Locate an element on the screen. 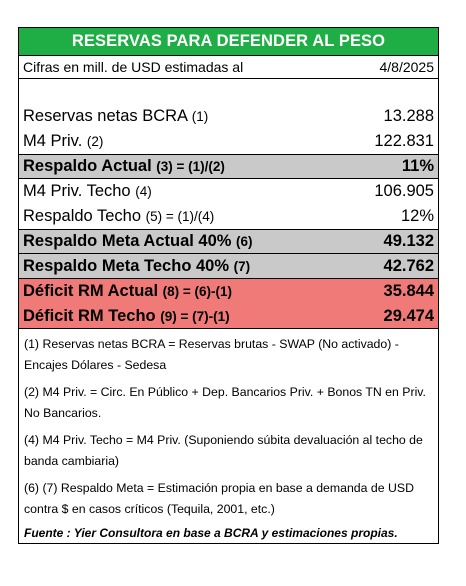 The width and height of the screenshot is (466, 586). row-label: Respaldo Techo is located at coordinates (82, 216).